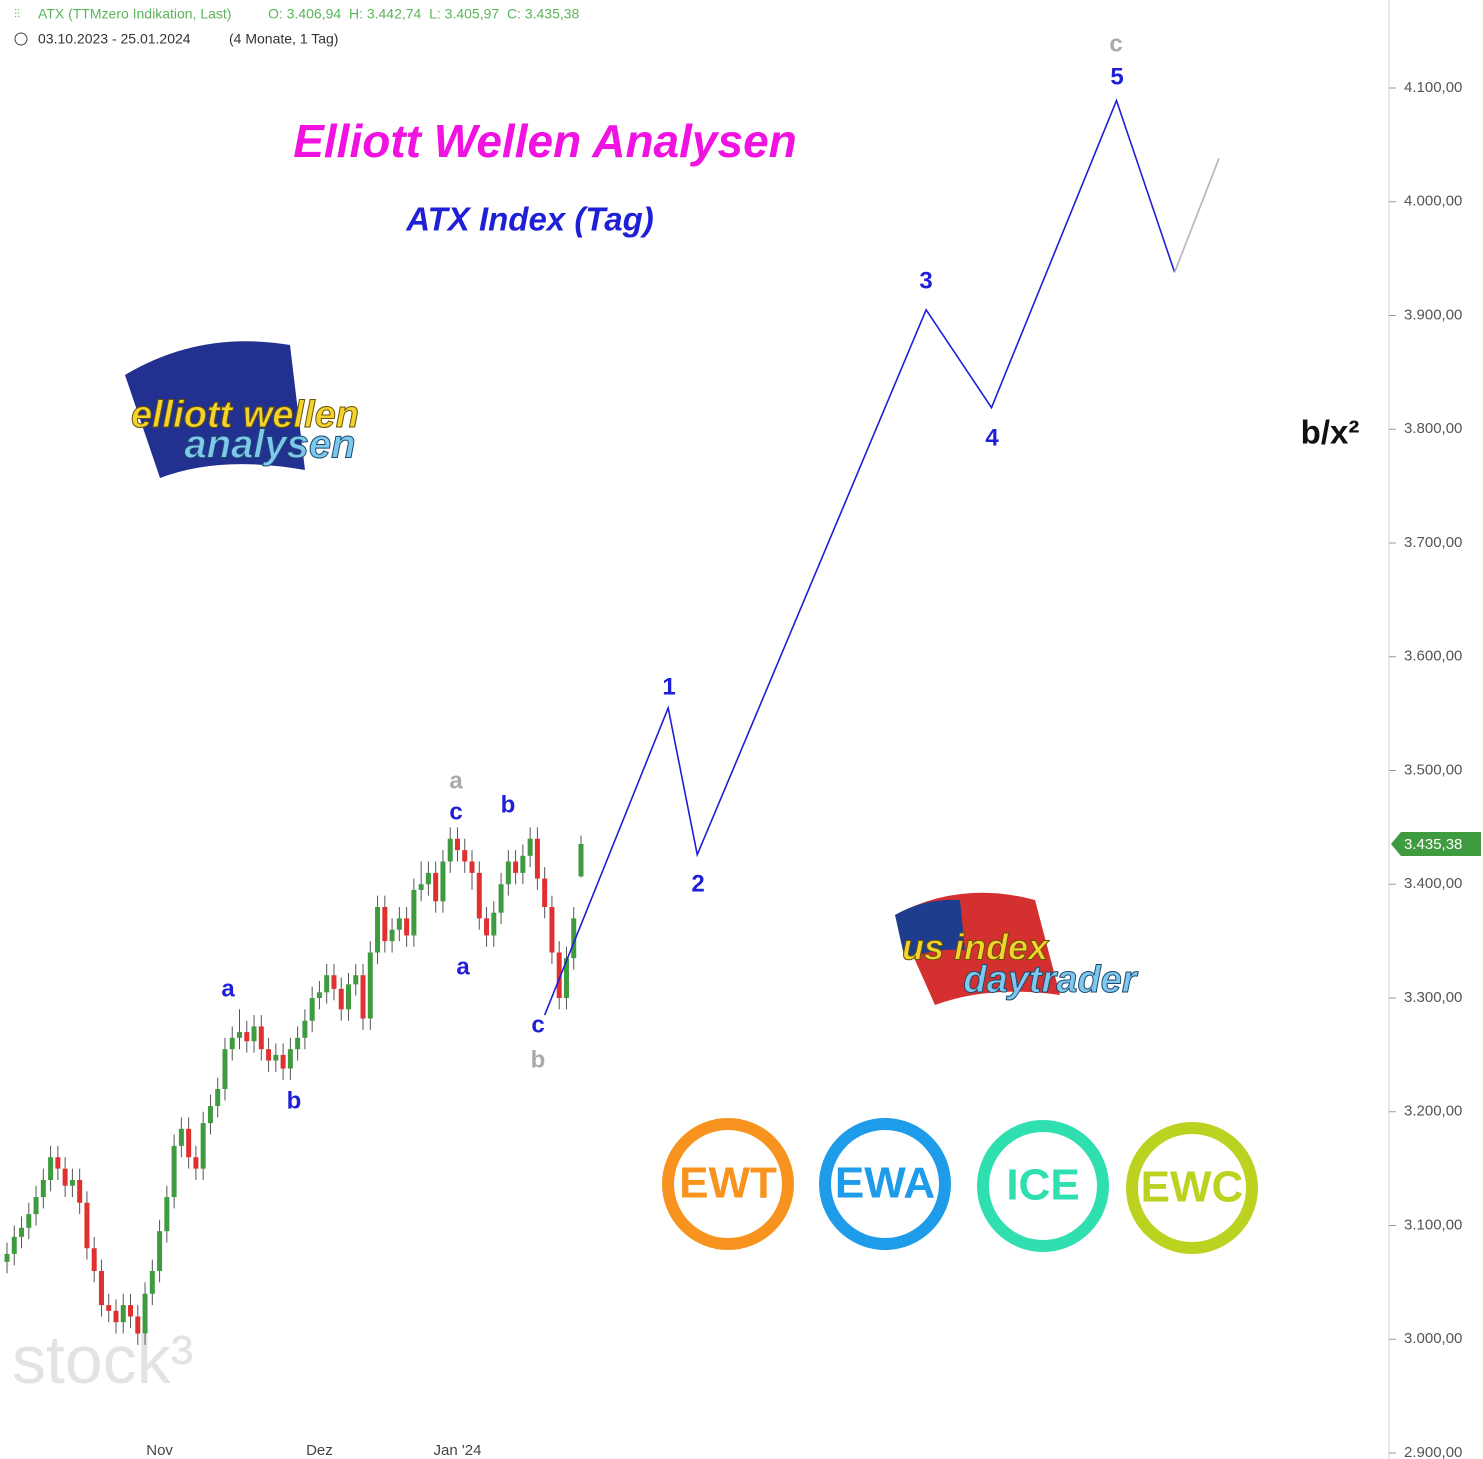 The width and height of the screenshot is (1483, 1459). What do you see at coordinates (1196, 215) in the screenshot?
I see `projection-line` at bounding box center [1196, 215].